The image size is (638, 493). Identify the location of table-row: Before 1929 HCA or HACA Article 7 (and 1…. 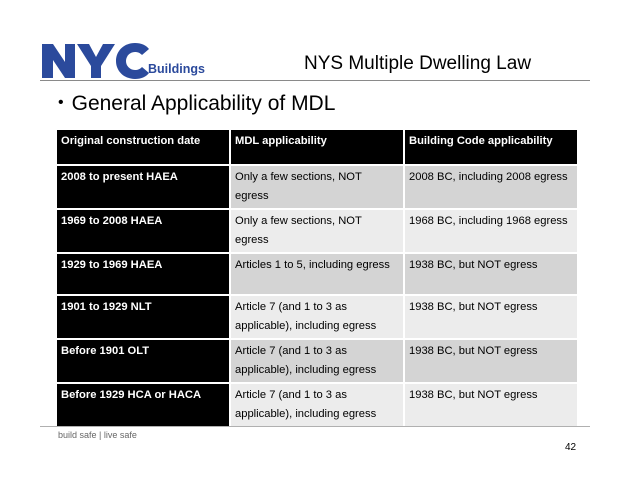
(317, 406).